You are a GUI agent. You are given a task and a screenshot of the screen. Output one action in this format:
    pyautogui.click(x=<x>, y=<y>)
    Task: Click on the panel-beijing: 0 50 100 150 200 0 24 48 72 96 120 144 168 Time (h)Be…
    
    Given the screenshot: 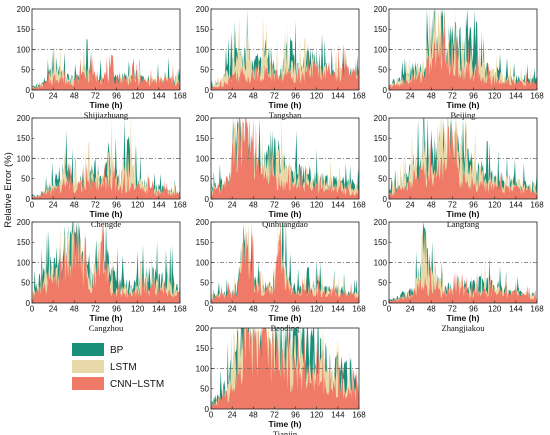 What is the action you would take?
    pyautogui.click(x=459, y=62)
    